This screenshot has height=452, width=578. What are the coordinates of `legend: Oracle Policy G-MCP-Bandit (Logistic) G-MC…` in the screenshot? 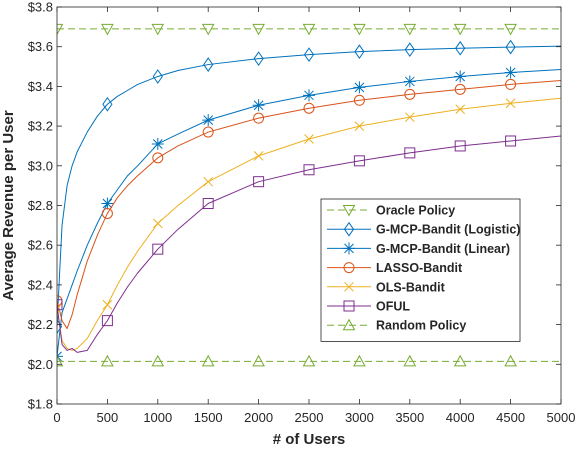 It's located at (420, 270).